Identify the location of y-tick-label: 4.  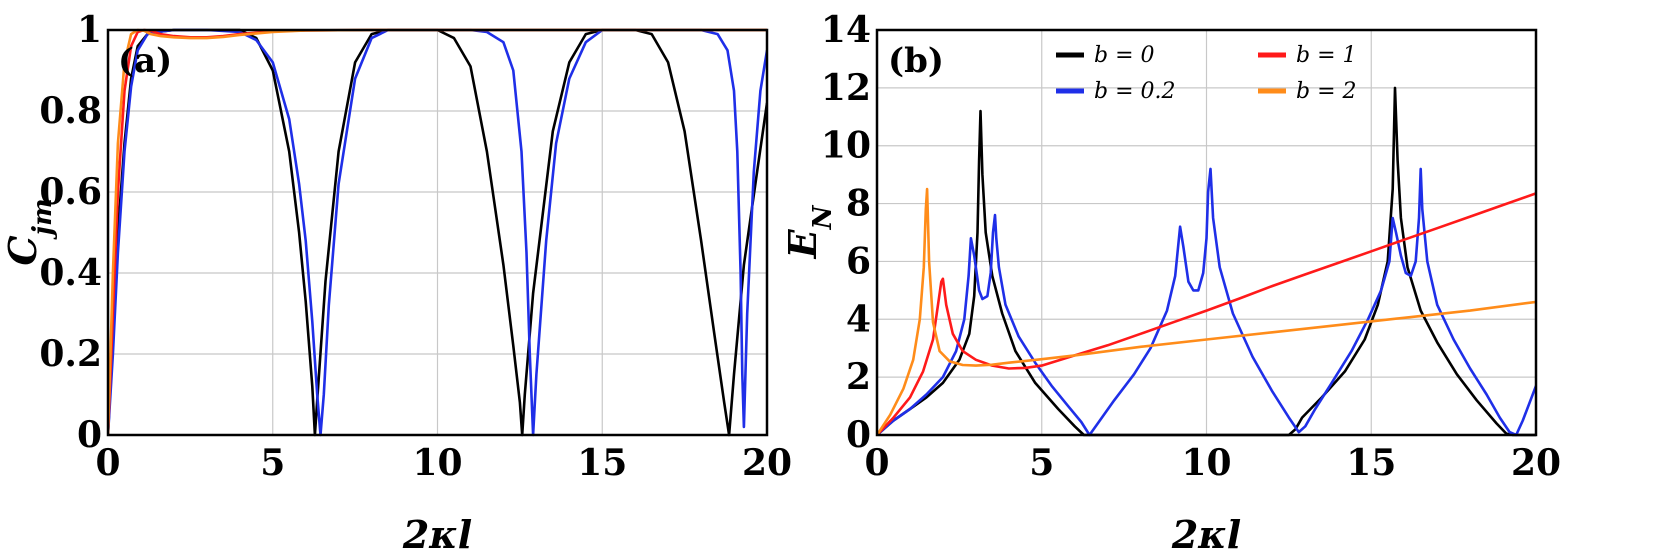
(858, 319).